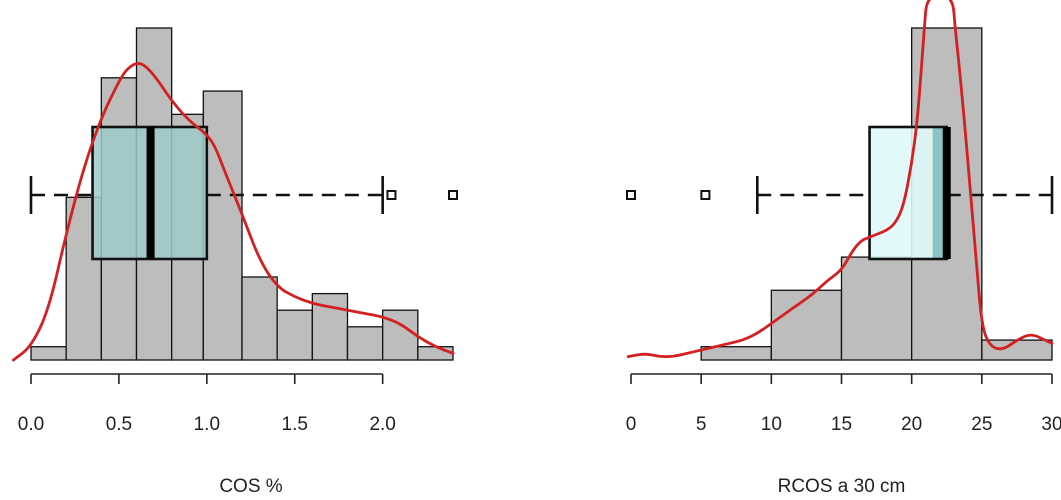  I want to click on x-axis-tick-label: 0.0, so click(31, 424).